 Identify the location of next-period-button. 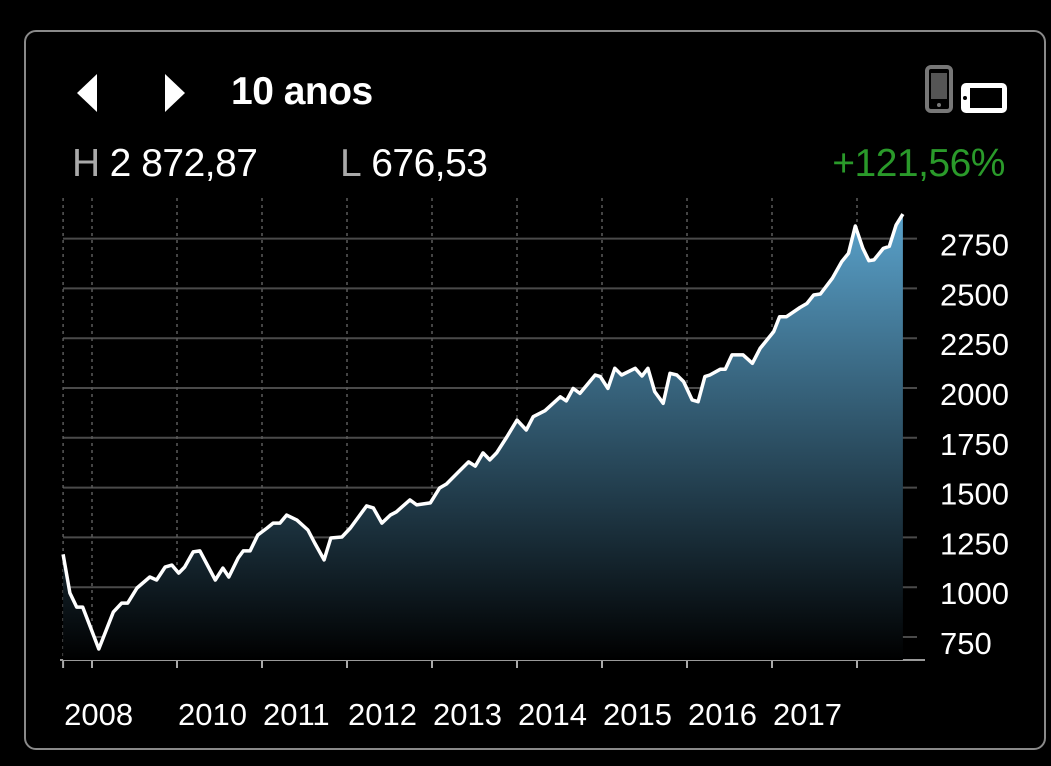
(175, 93).